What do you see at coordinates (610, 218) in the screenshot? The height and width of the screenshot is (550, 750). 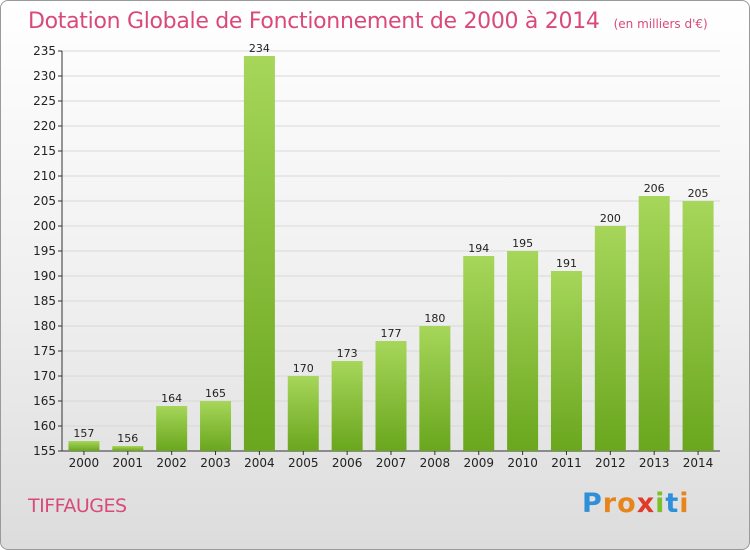 I see `data-label: 200` at bounding box center [610, 218].